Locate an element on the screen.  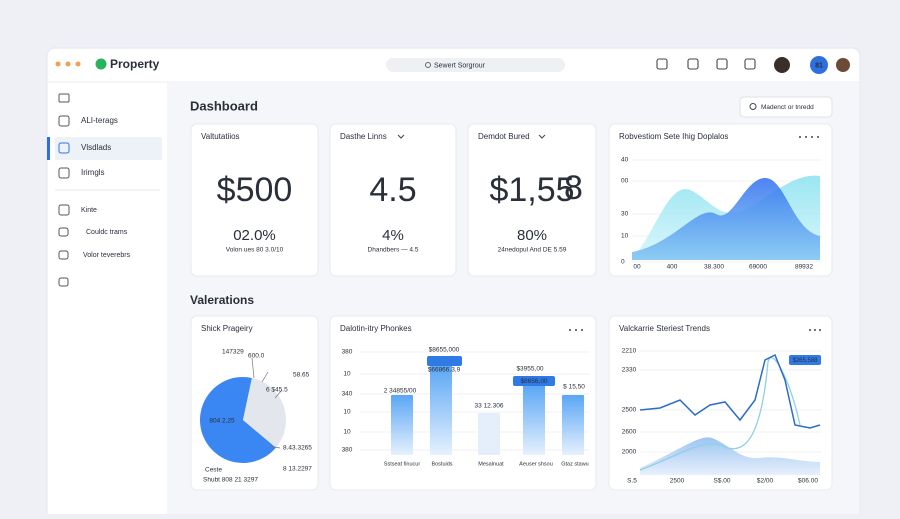
search-bar is located at coordinates (475, 65).